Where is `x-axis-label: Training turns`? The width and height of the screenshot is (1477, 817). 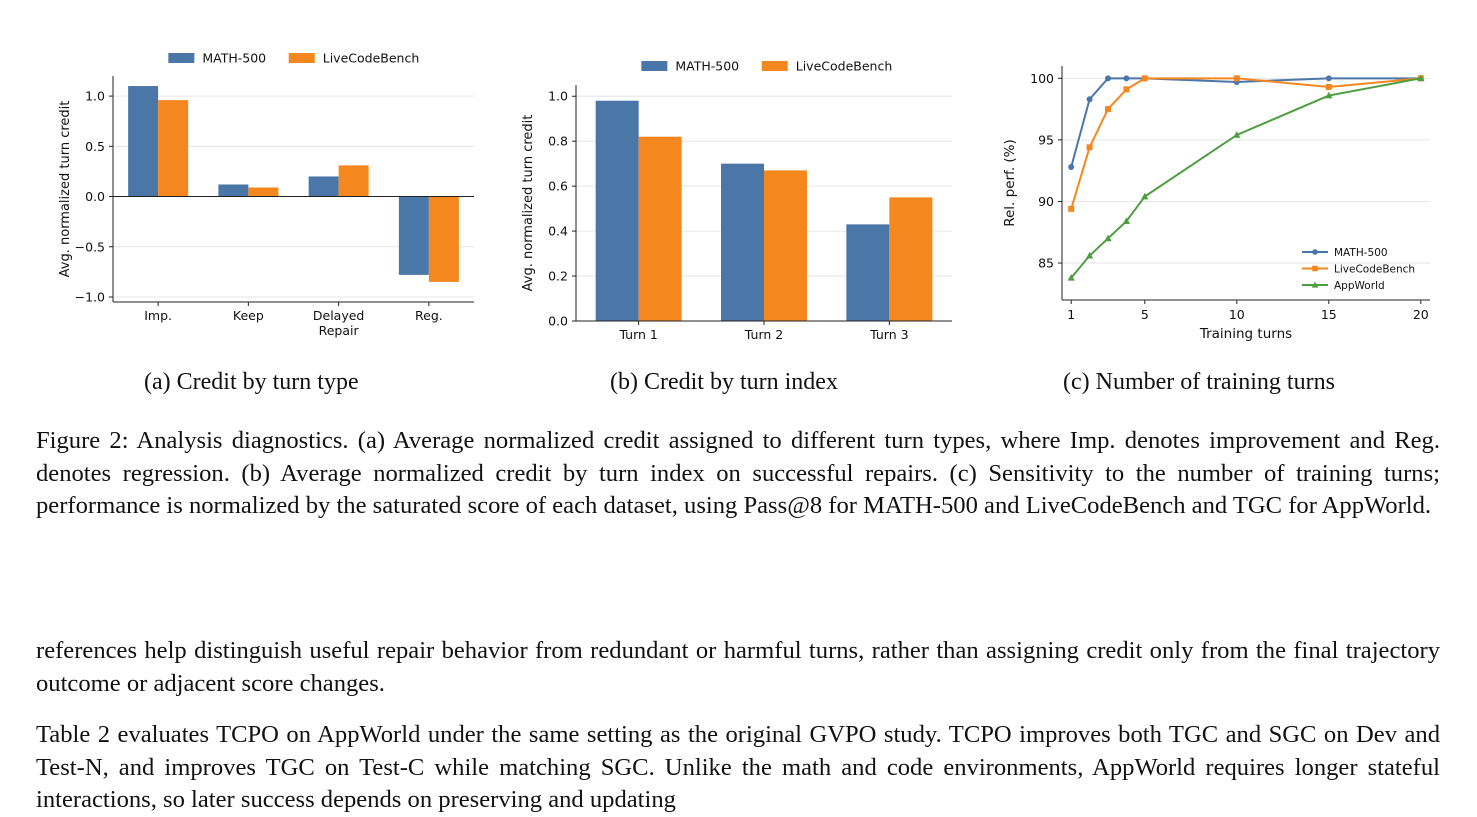
x-axis-label: Training turns is located at coordinates (1245, 334).